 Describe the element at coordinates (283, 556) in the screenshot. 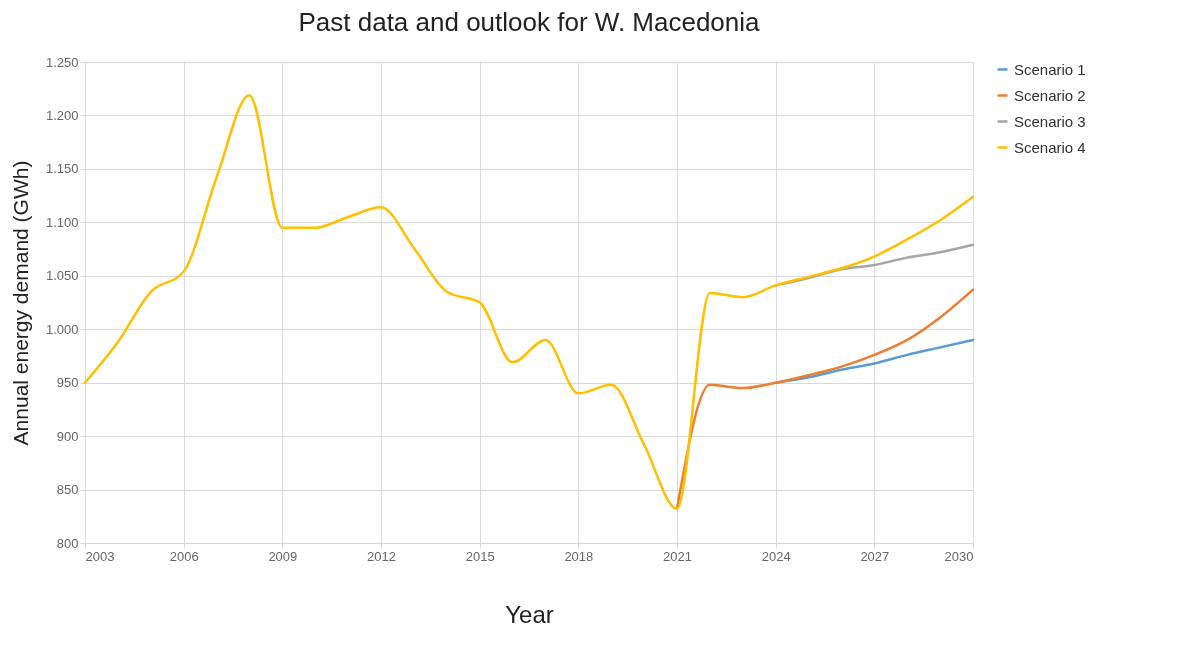

I see `x-tick-label: 2009` at that location.